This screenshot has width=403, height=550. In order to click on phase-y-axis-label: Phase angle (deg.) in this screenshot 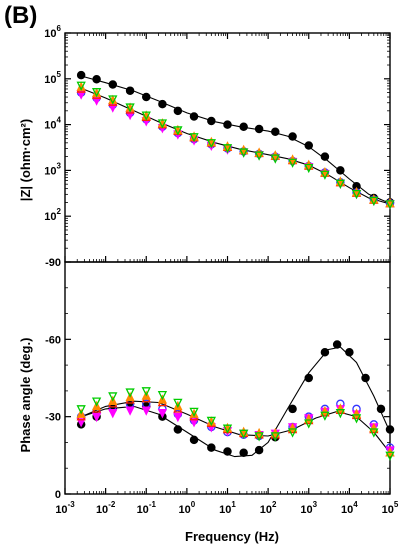, I will do `click(25, 395)`.